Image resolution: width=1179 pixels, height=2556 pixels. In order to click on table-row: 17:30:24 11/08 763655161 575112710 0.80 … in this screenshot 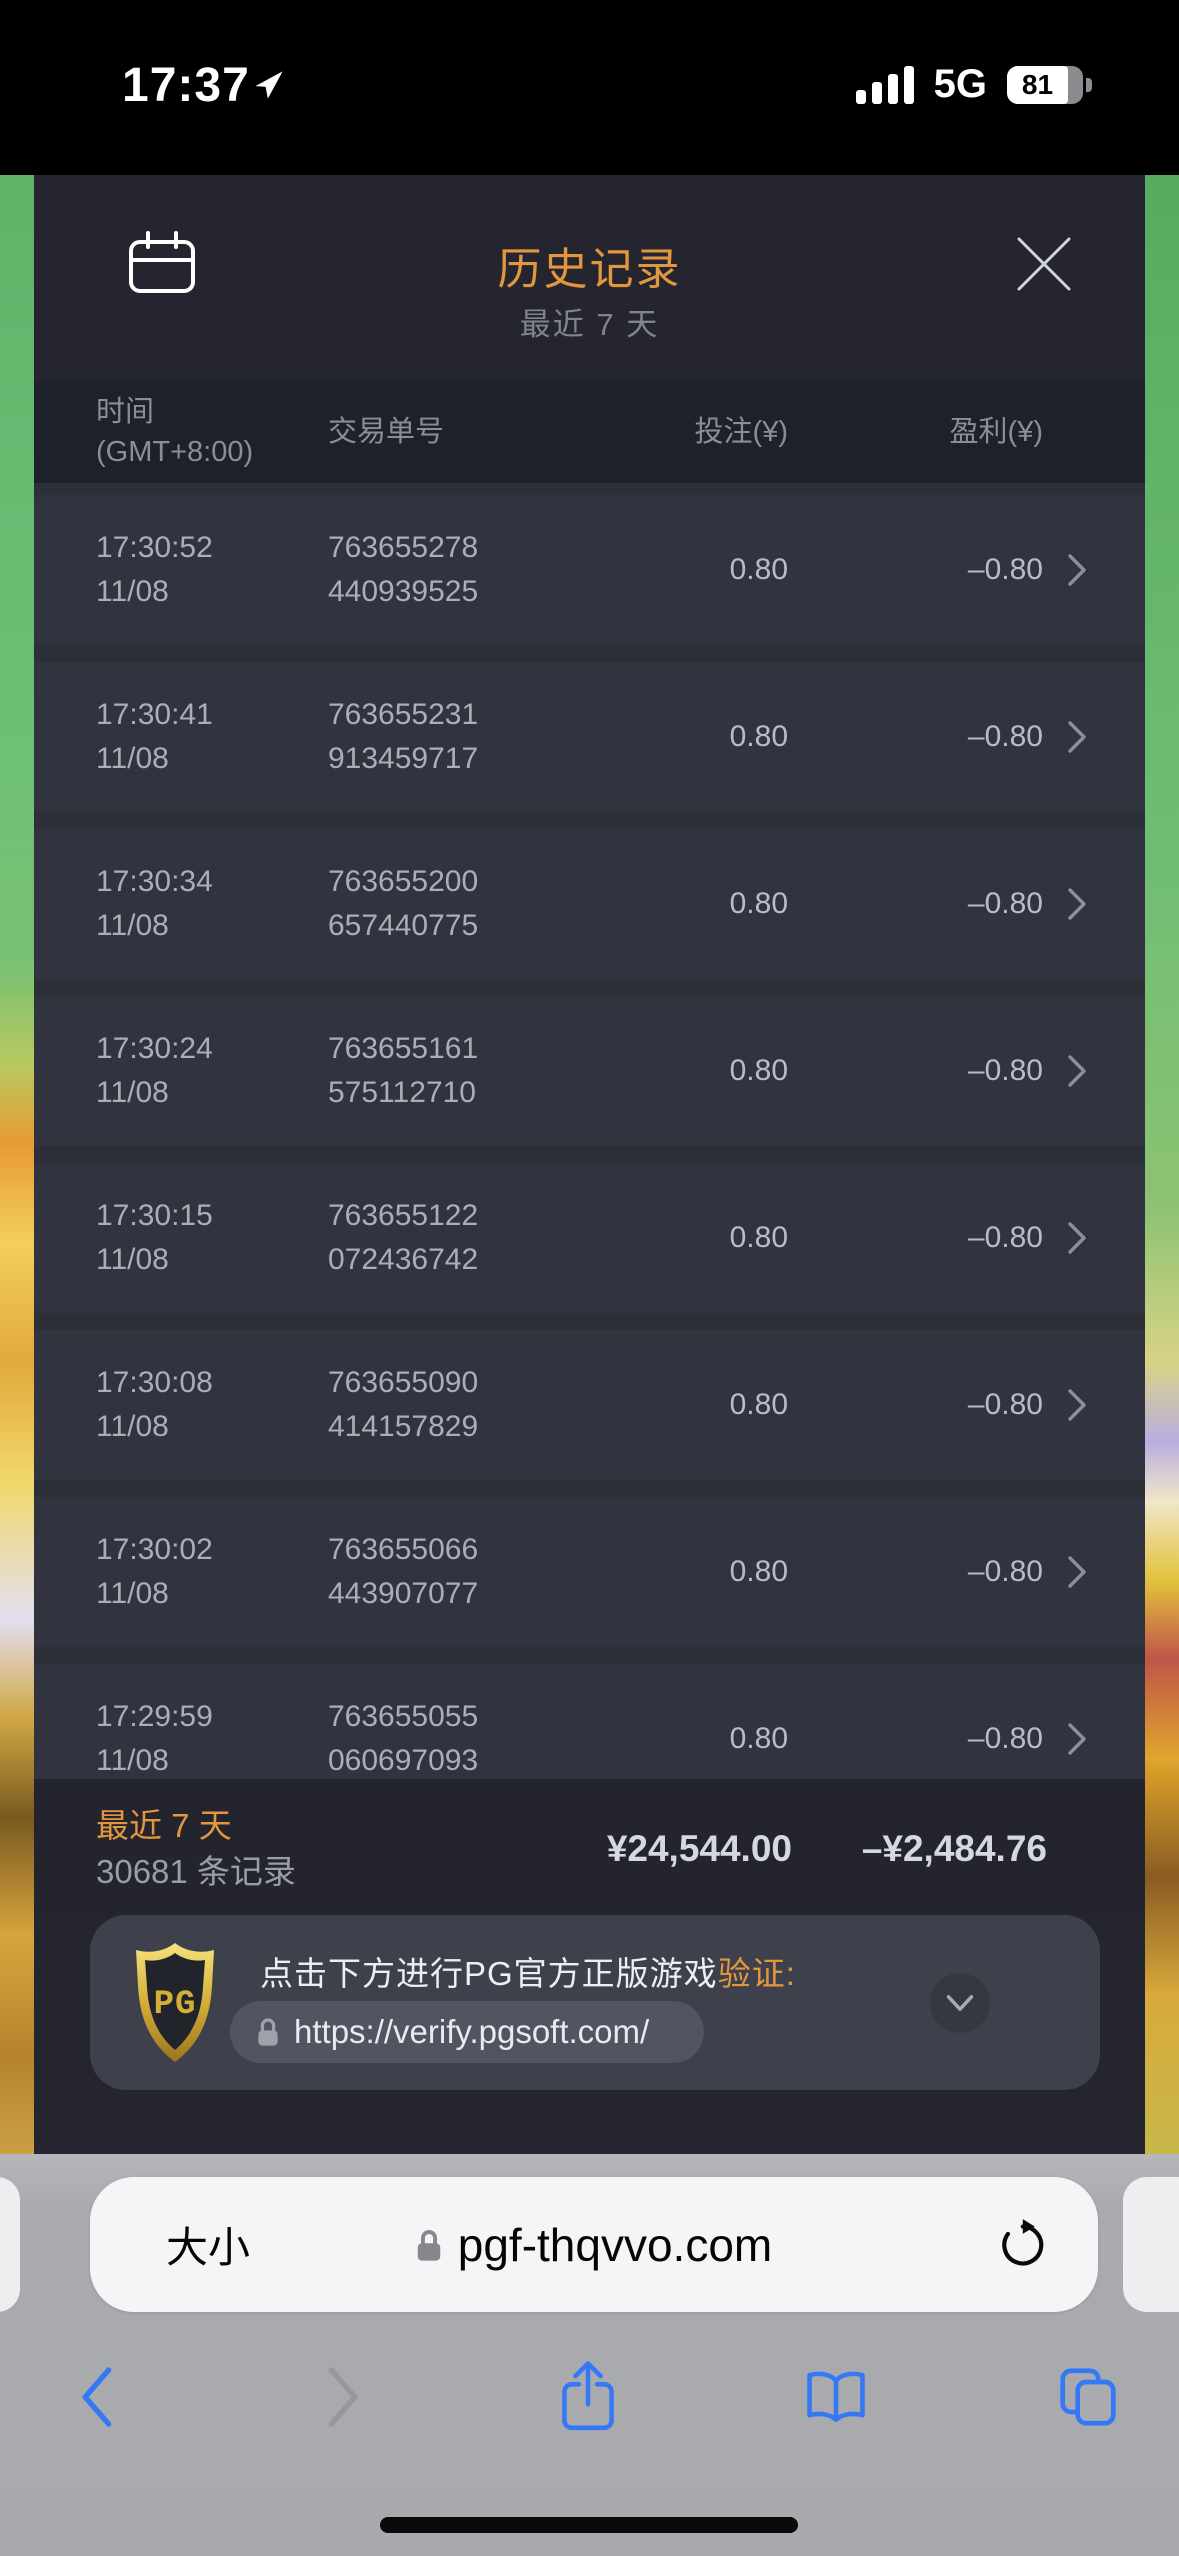, I will do `click(589, 1071)`.